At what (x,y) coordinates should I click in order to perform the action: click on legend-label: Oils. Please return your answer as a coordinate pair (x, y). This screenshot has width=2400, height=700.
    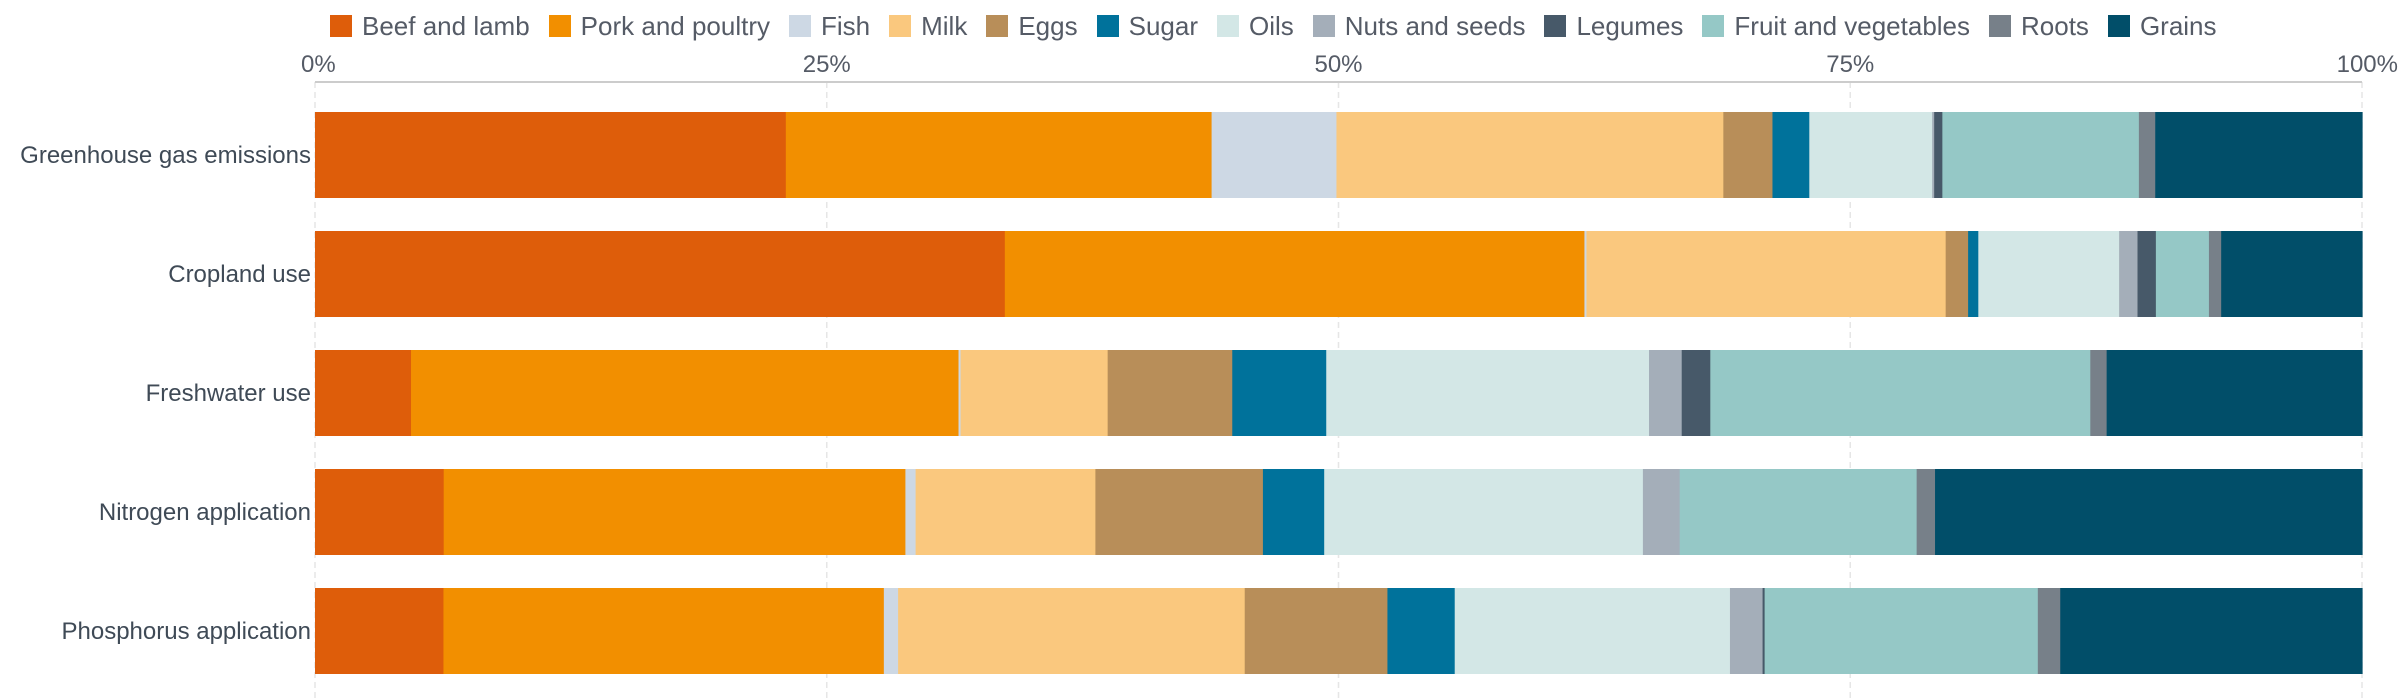
    Looking at the image, I should click on (1271, 25).